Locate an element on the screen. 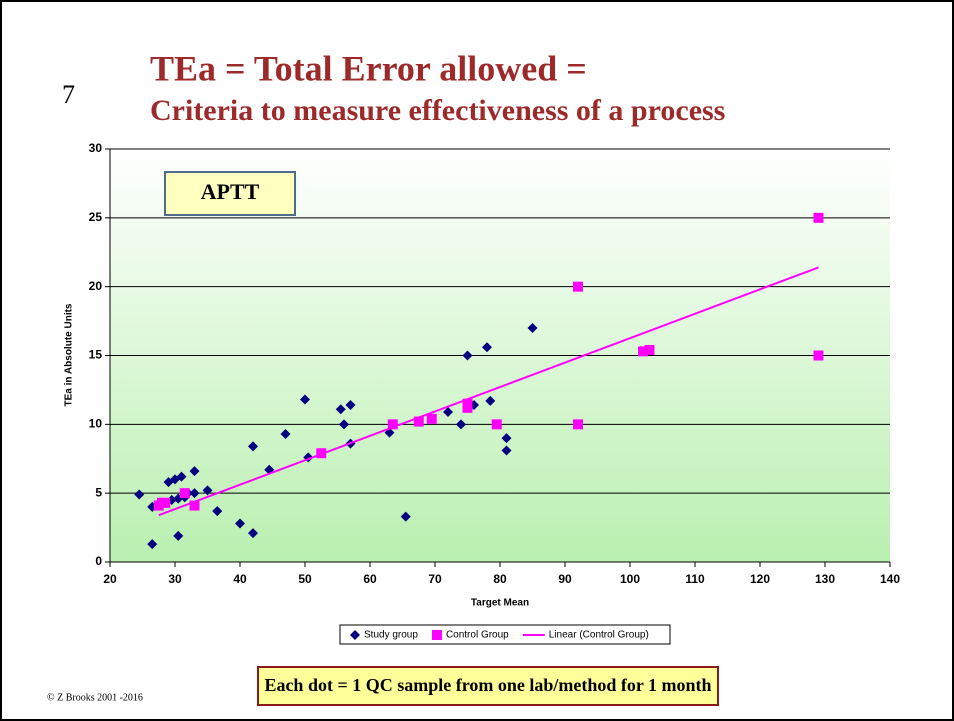 This screenshot has width=954, height=721. annotation: APTT is located at coordinates (230, 191).